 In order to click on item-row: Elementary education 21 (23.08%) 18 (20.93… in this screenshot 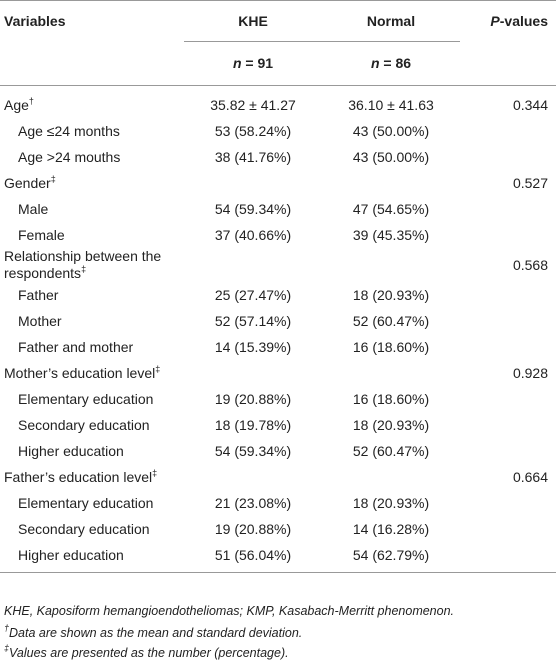, I will do `click(278, 503)`.